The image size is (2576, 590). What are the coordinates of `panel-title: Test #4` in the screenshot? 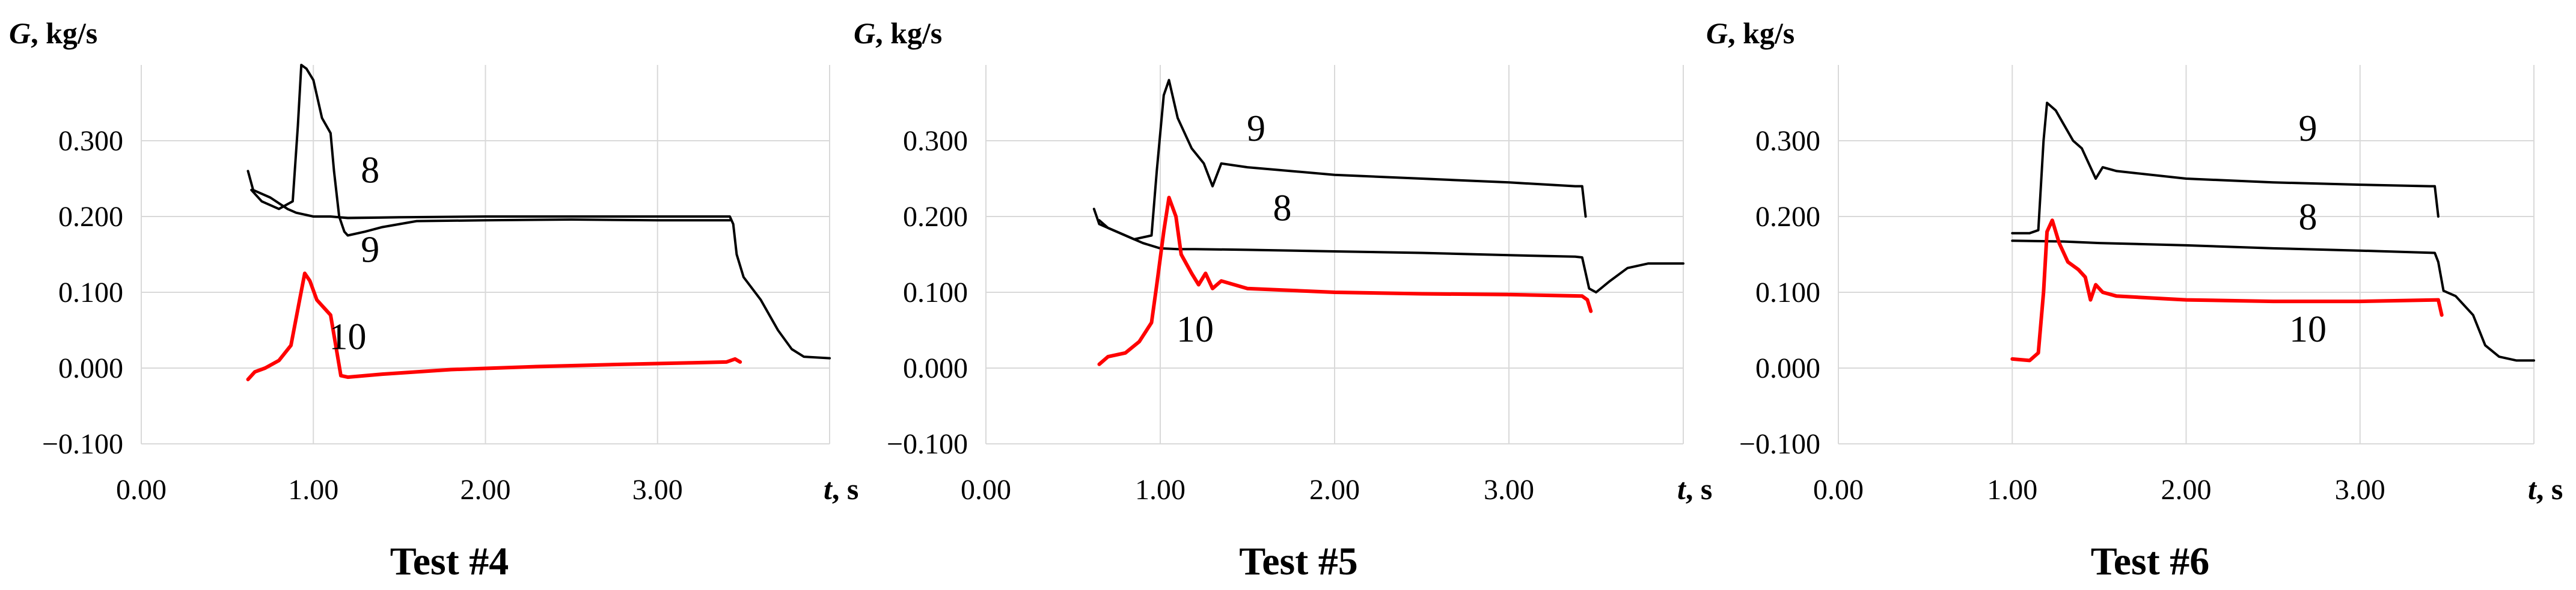 It's located at (449, 561).